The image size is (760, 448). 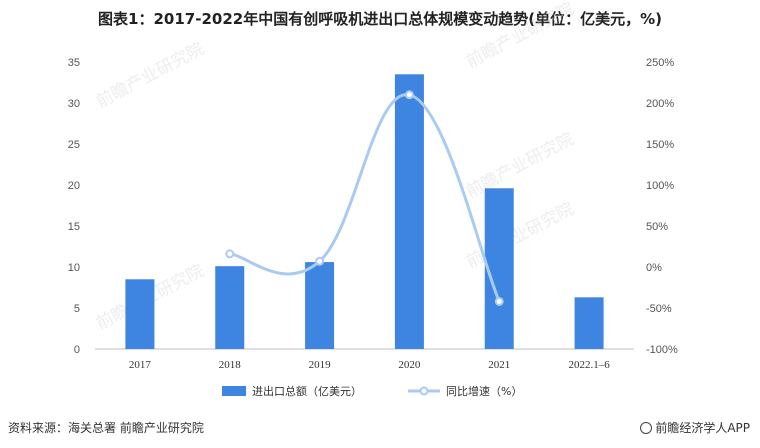 I want to click on x-tick-label: 2021, so click(x=499, y=365).